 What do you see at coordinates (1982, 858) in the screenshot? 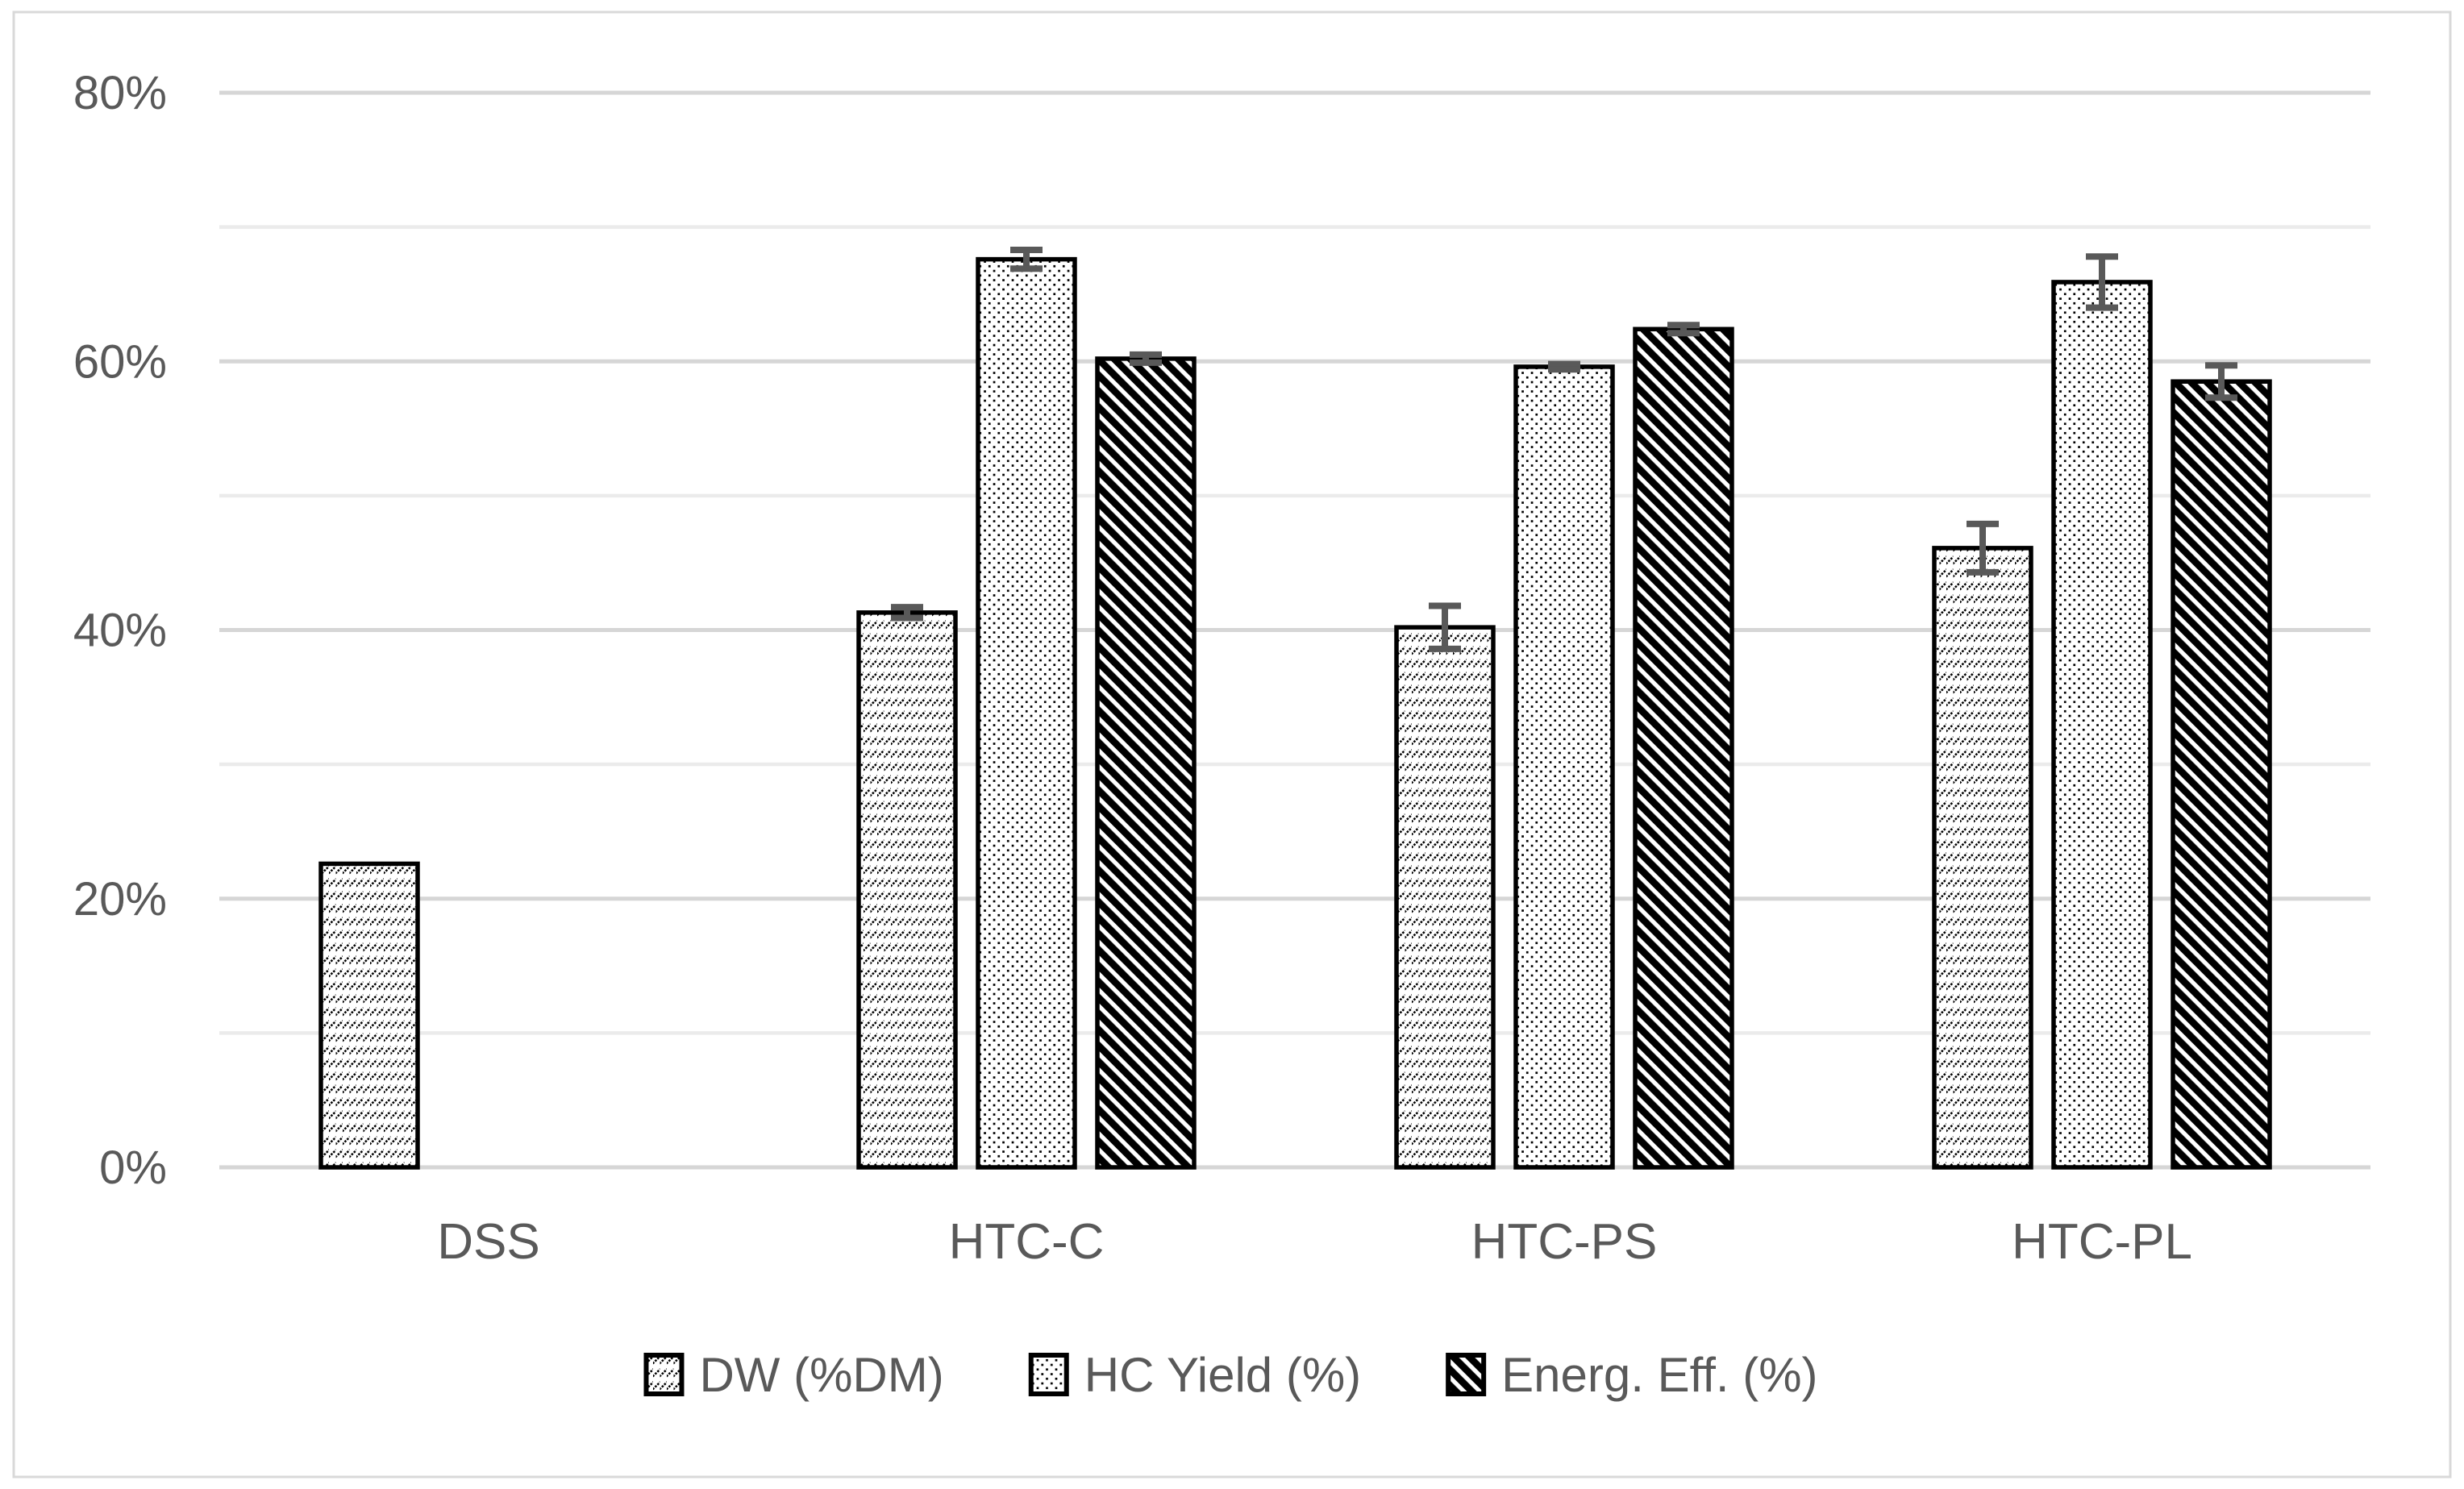
I see `bar-HTC-PL-DW (%DM)` at bounding box center [1982, 858].